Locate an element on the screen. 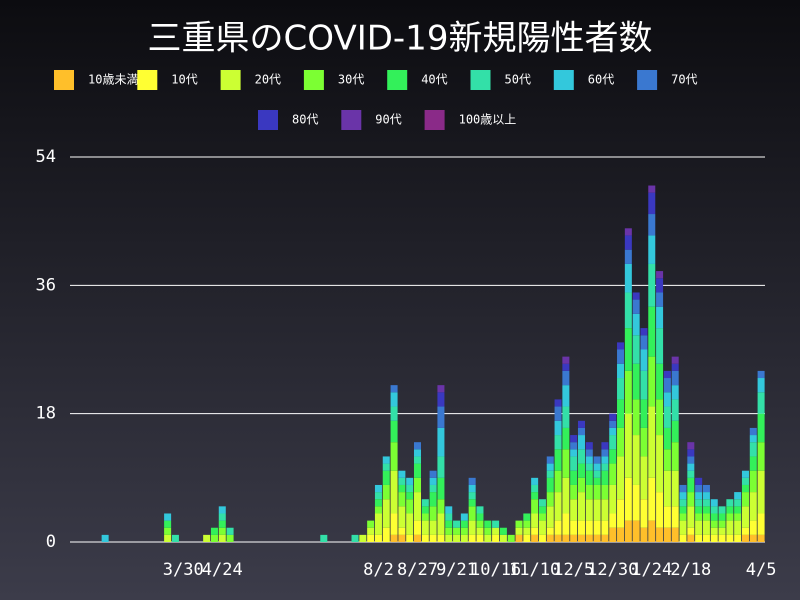 This screenshot has width=800, height=600. y-tick-label: 36 is located at coordinates (46, 285).